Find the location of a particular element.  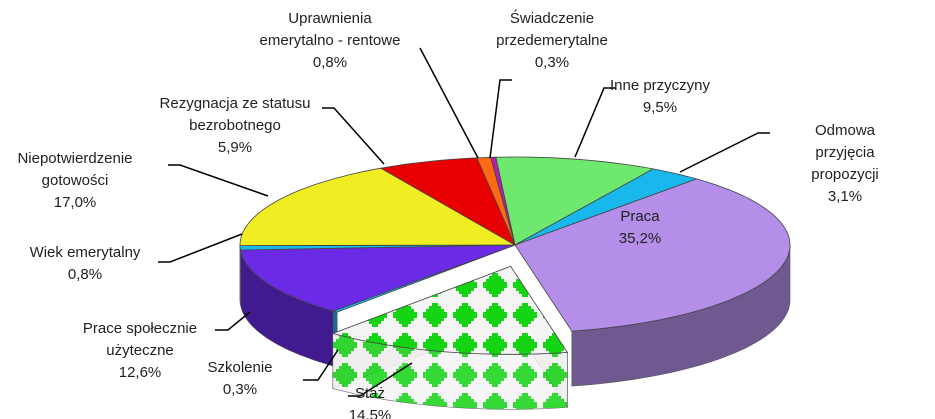

data-label: Inne przyczyny 9,5% is located at coordinates (660, 97).